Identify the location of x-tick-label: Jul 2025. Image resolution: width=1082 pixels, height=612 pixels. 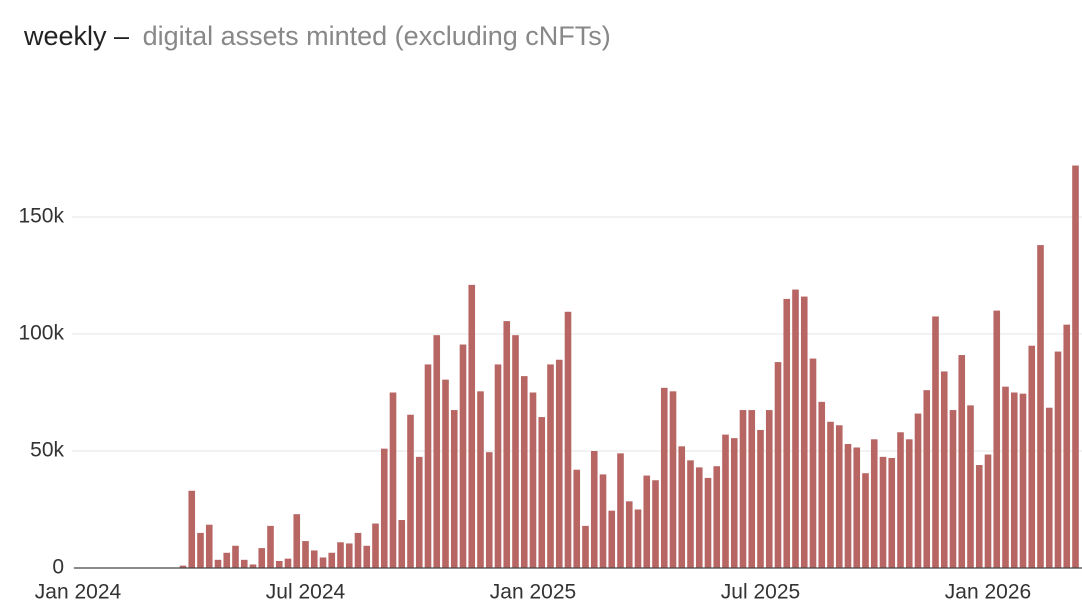
(760, 592).